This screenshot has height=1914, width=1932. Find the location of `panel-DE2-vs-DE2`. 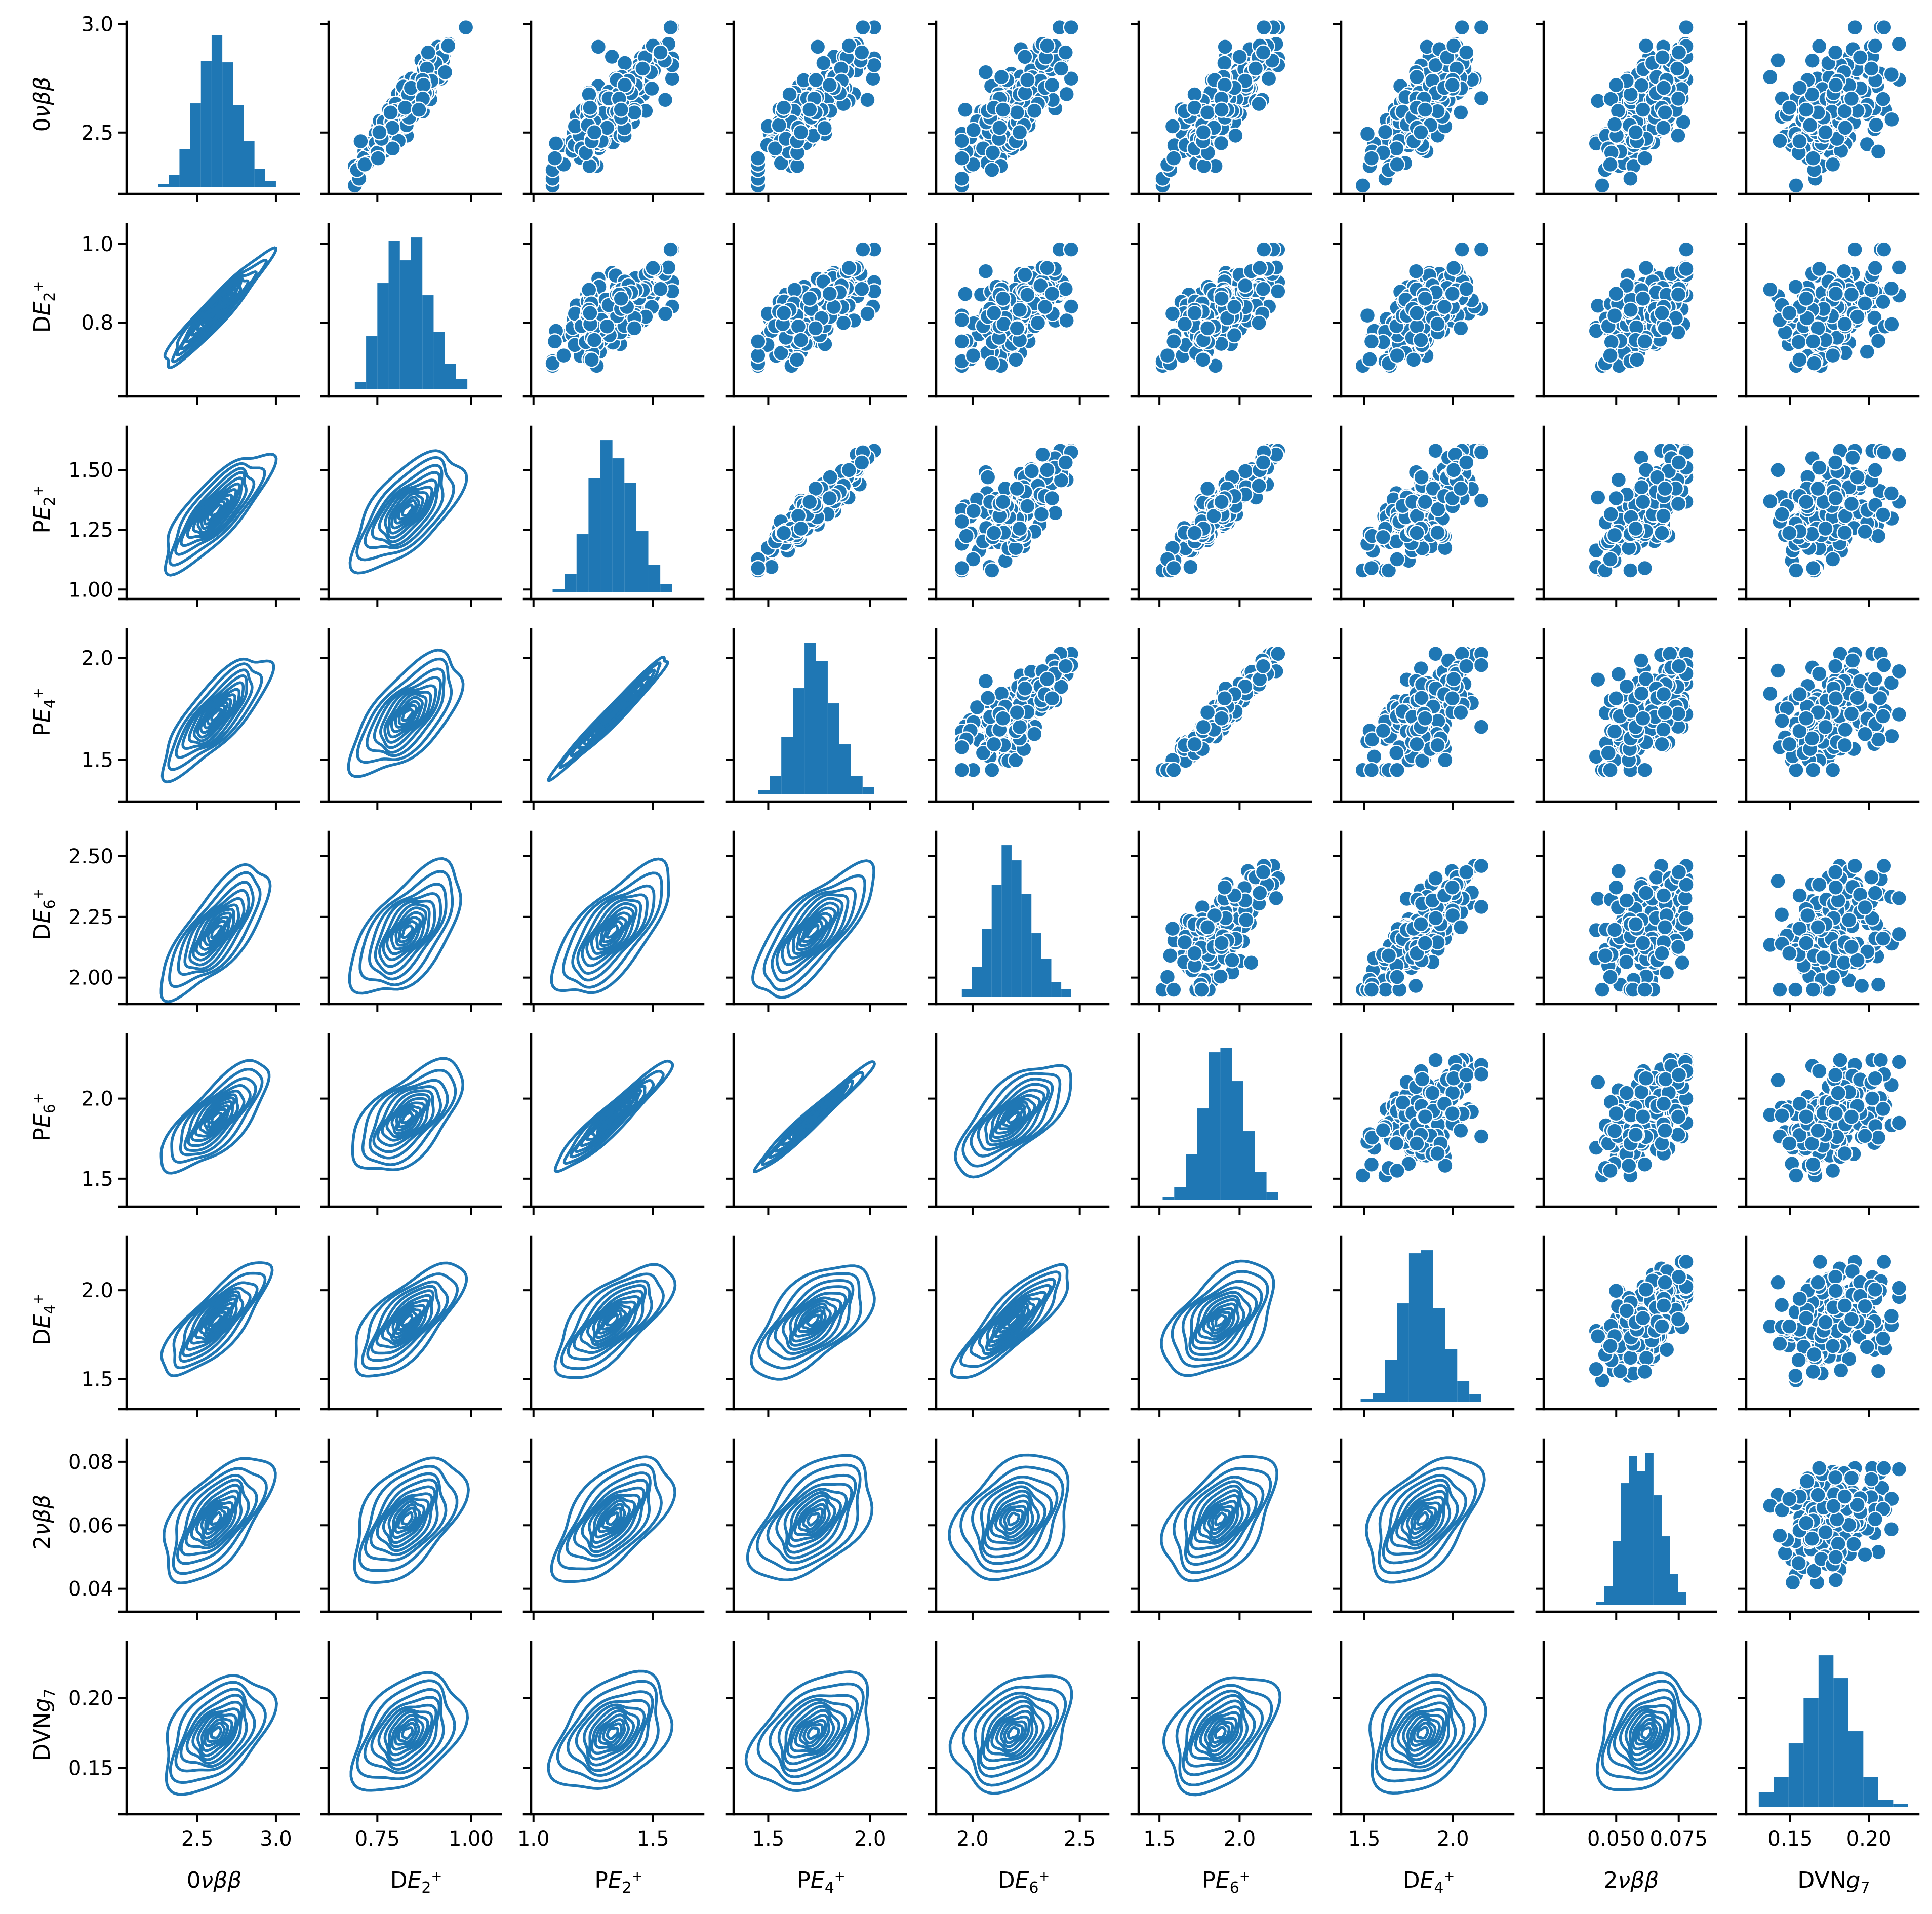

panel-DE2-vs-DE2 is located at coordinates (411, 314).